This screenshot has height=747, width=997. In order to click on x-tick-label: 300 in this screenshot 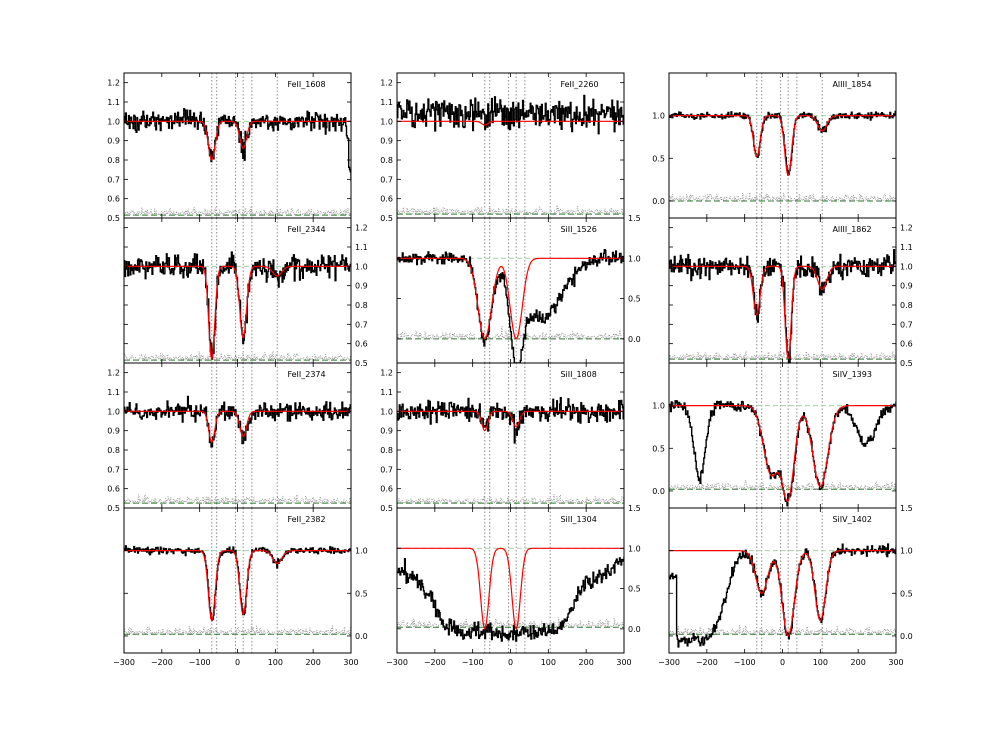, I will do `click(623, 662)`.